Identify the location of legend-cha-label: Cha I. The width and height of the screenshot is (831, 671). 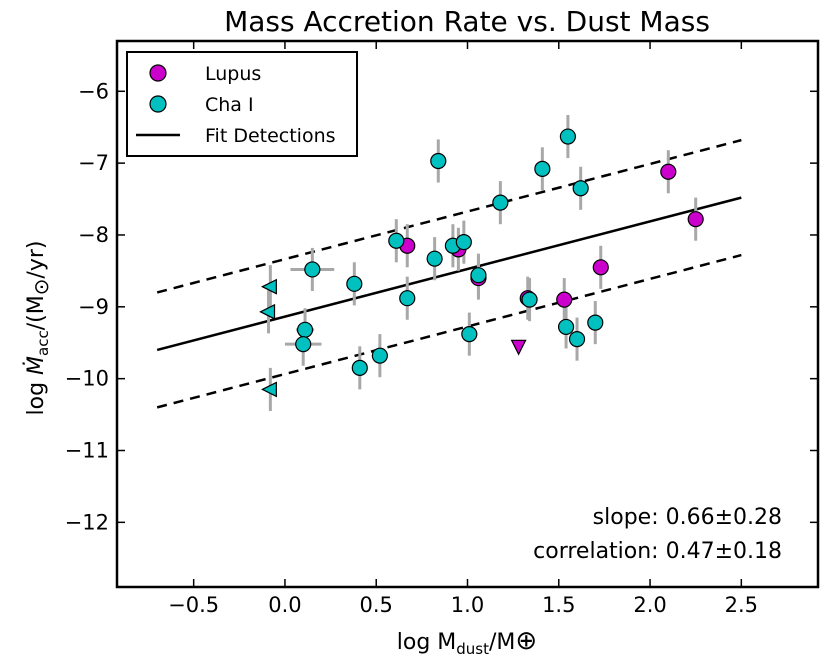
(229, 105).